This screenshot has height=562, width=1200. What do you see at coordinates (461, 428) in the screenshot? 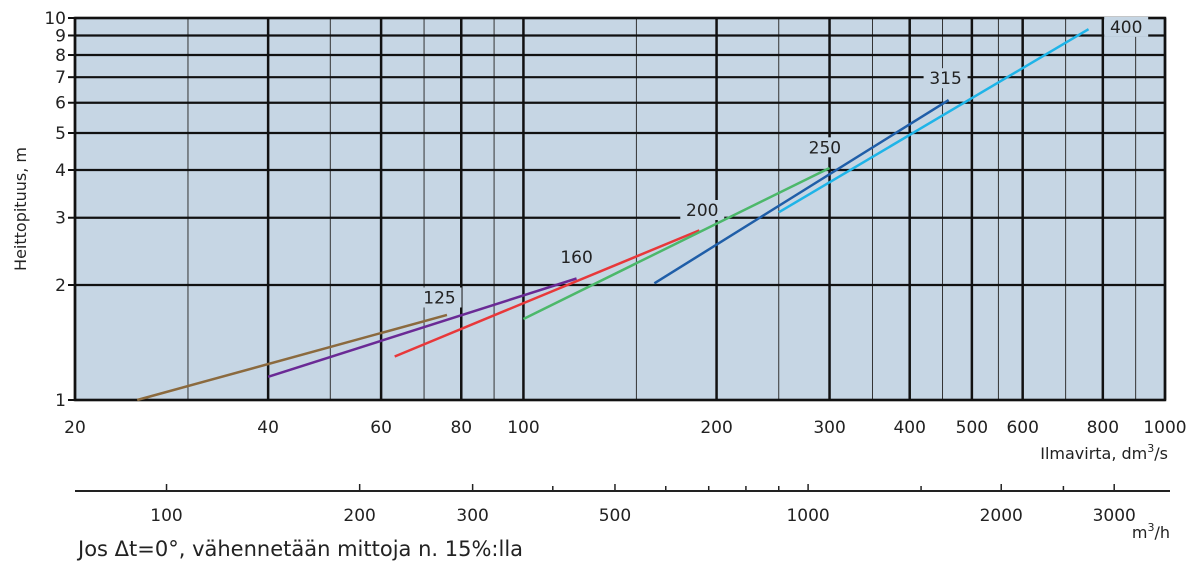
I see `x-tick-label: 80` at bounding box center [461, 428].